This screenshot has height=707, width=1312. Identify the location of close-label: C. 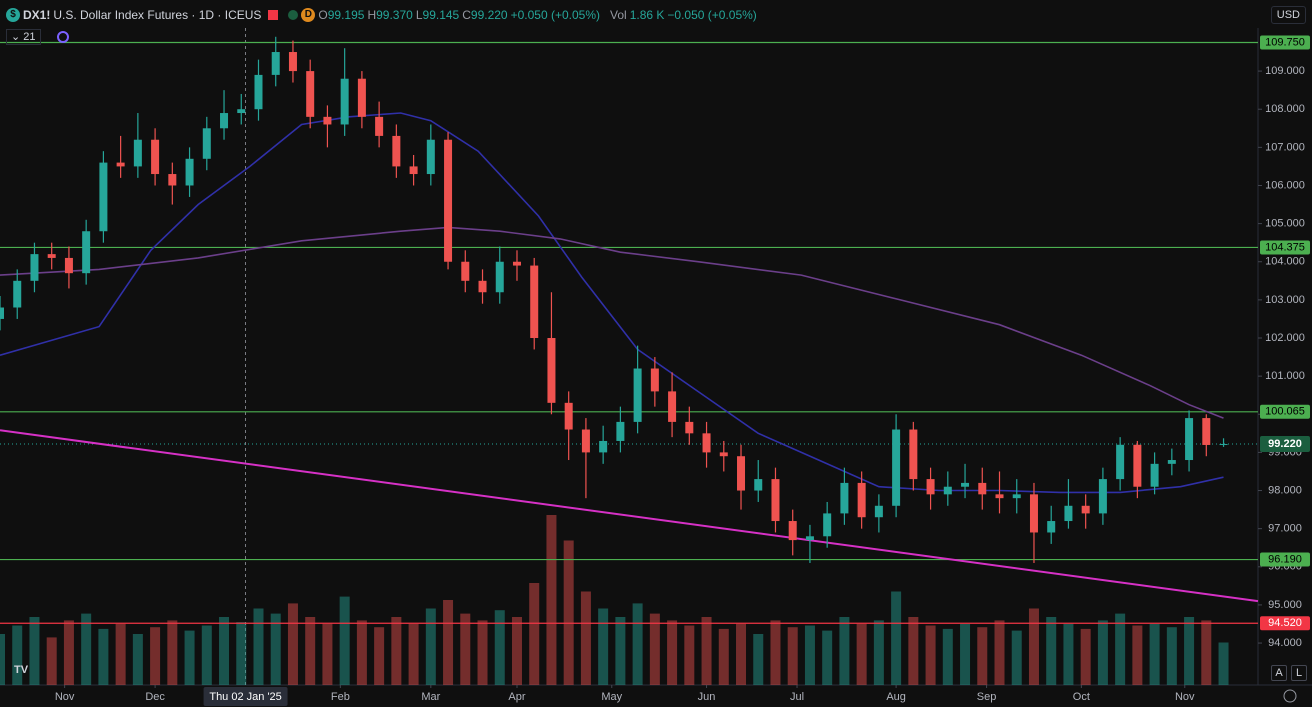
(466, 15).